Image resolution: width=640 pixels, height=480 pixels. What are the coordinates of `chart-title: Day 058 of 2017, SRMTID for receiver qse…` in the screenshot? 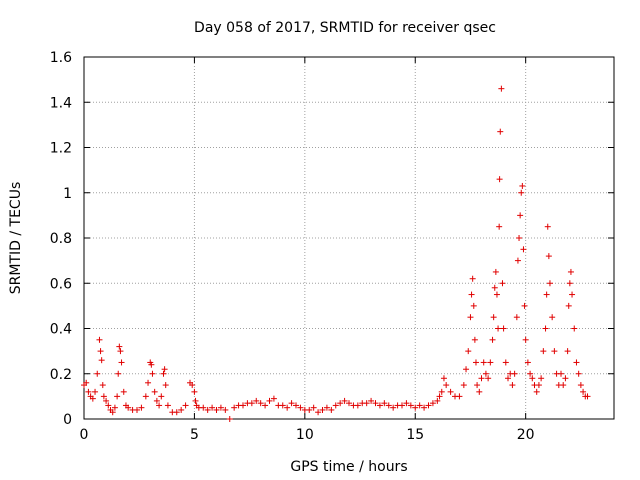 It's located at (345, 28).